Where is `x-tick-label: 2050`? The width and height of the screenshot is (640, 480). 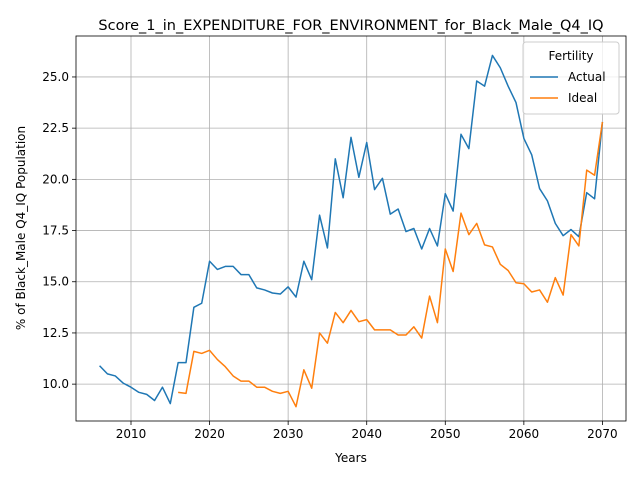
x-tick-label: 2050 is located at coordinates (445, 434).